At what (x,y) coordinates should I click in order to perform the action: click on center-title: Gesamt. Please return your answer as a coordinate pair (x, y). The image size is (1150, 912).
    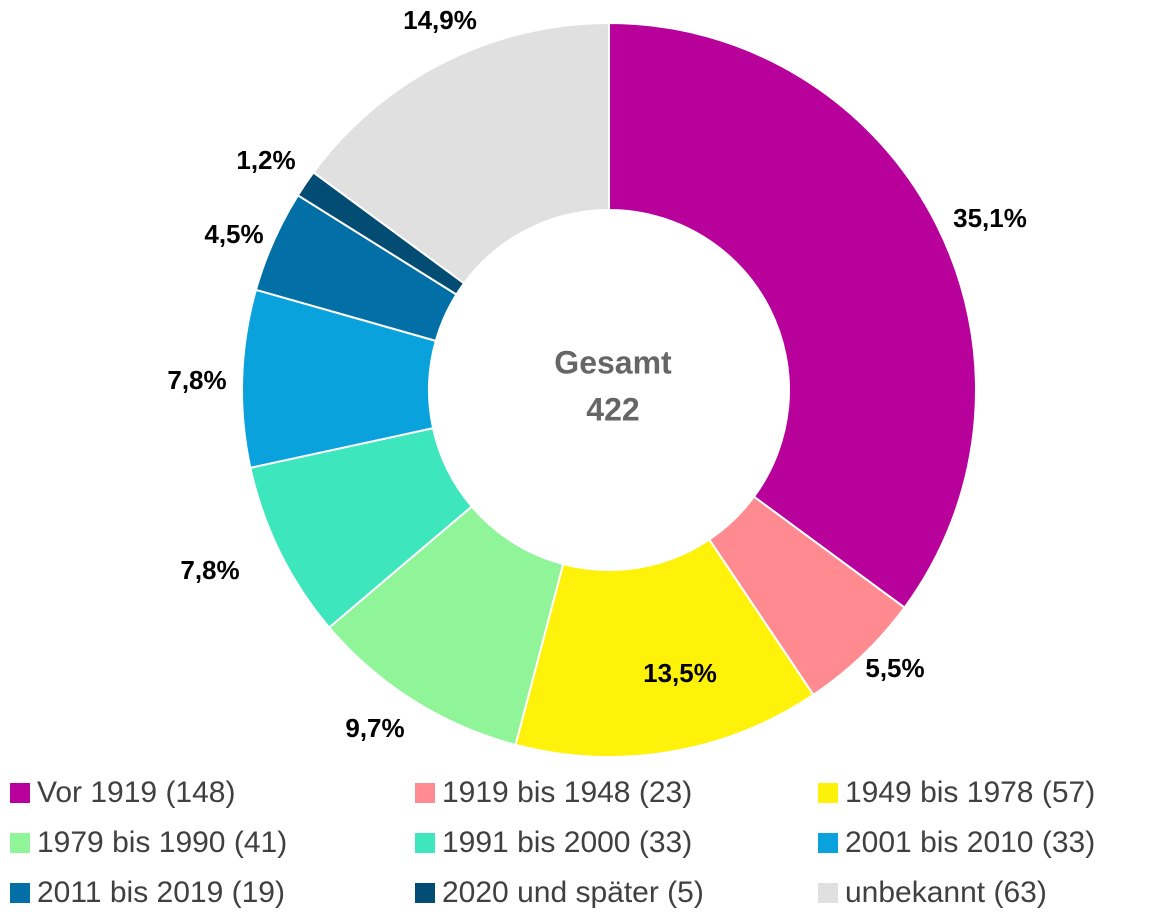
    Looking at the image, I should click on (613, 362).